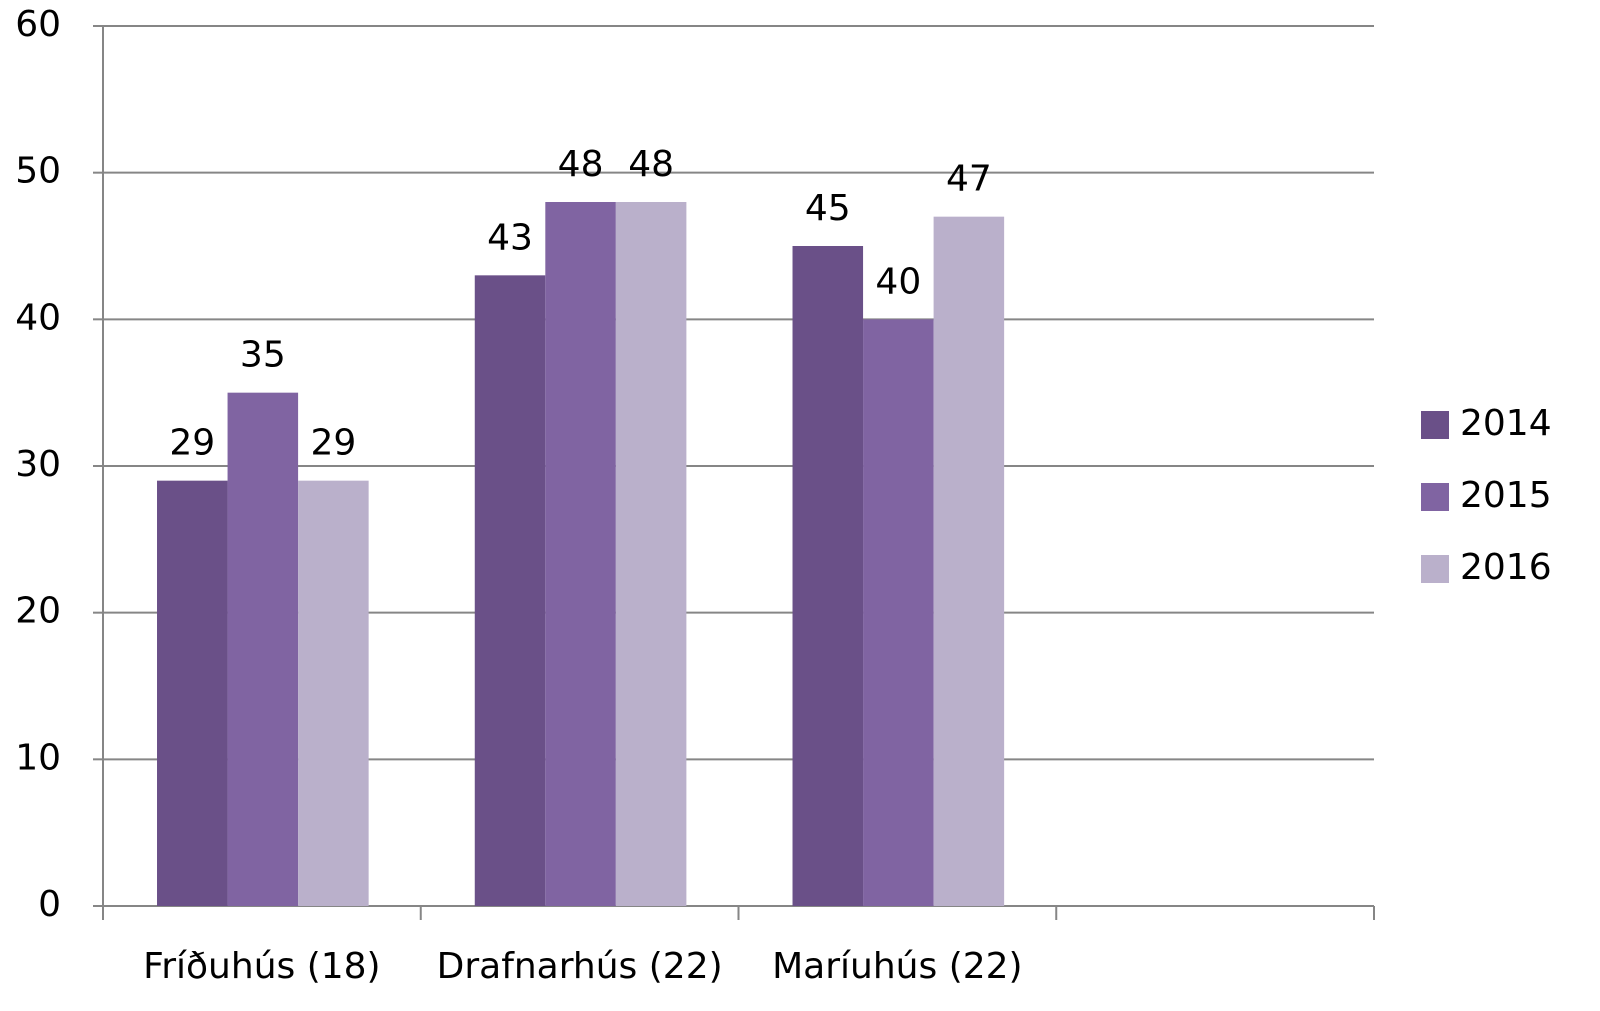 The width and height of the screenshot is (1600, 1011). Describe the element at coordinates (1506, 567) in the screenshot. I see `legend-label: 2016` at that location.